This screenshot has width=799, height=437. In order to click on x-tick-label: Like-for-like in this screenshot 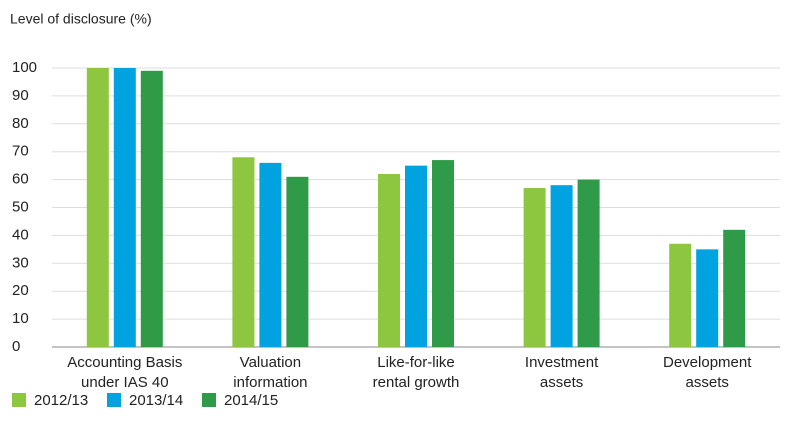, I will do `click(416, 362)`.